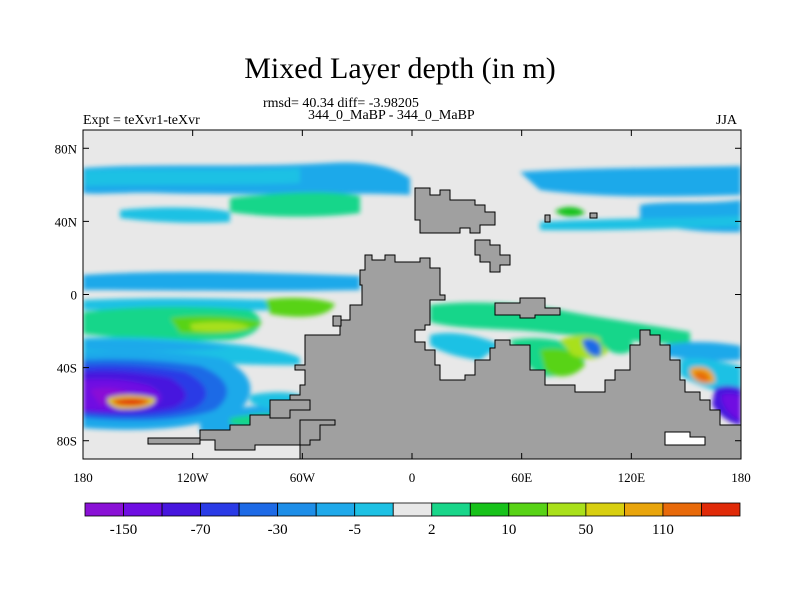 The height and width of the screenshot is (600, 800). What do you see at coordinates (391, 115) in the screenshot?
I see `case-label: 344_0_MaBP - 344_0_MaBP` at bounding box center [391, 115].